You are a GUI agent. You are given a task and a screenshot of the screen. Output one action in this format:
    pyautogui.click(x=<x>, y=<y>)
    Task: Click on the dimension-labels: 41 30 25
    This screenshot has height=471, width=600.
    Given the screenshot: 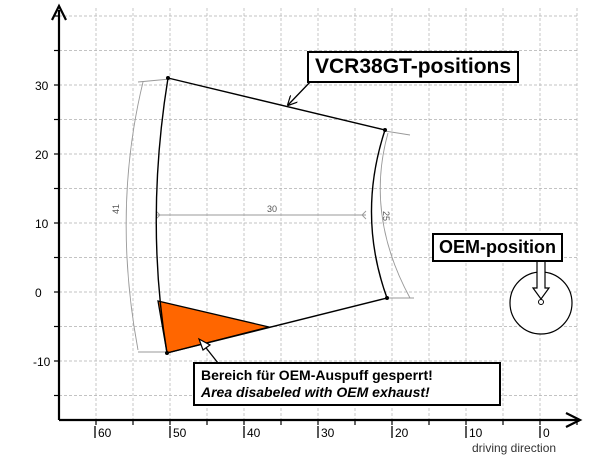 What is the action you would take?
    pyautogui.click(x=251, y=212)
    